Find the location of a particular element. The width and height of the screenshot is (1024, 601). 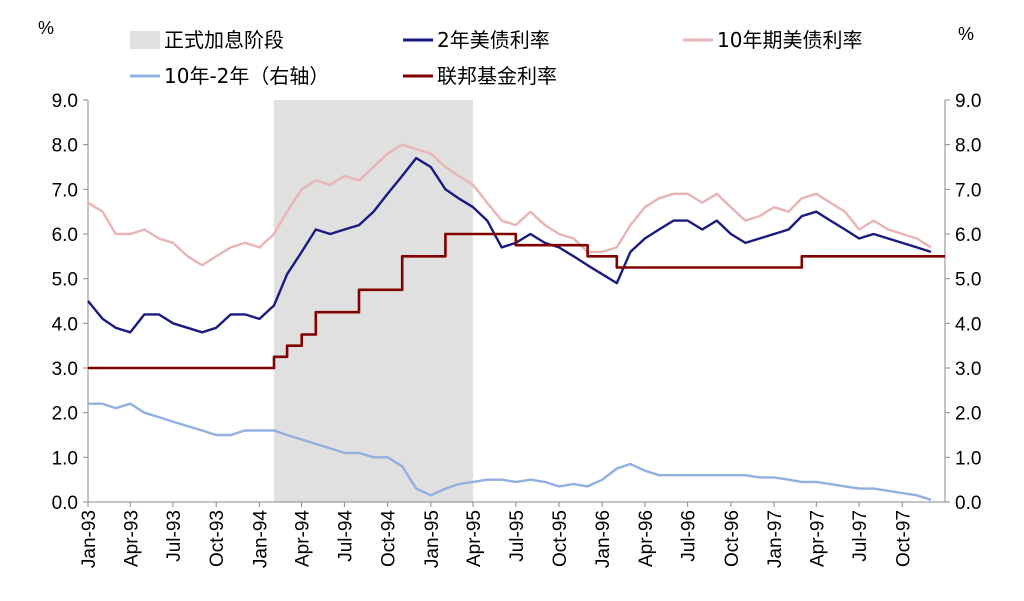

left-tick-label: 5.0 is located at coordinates (65, 280).